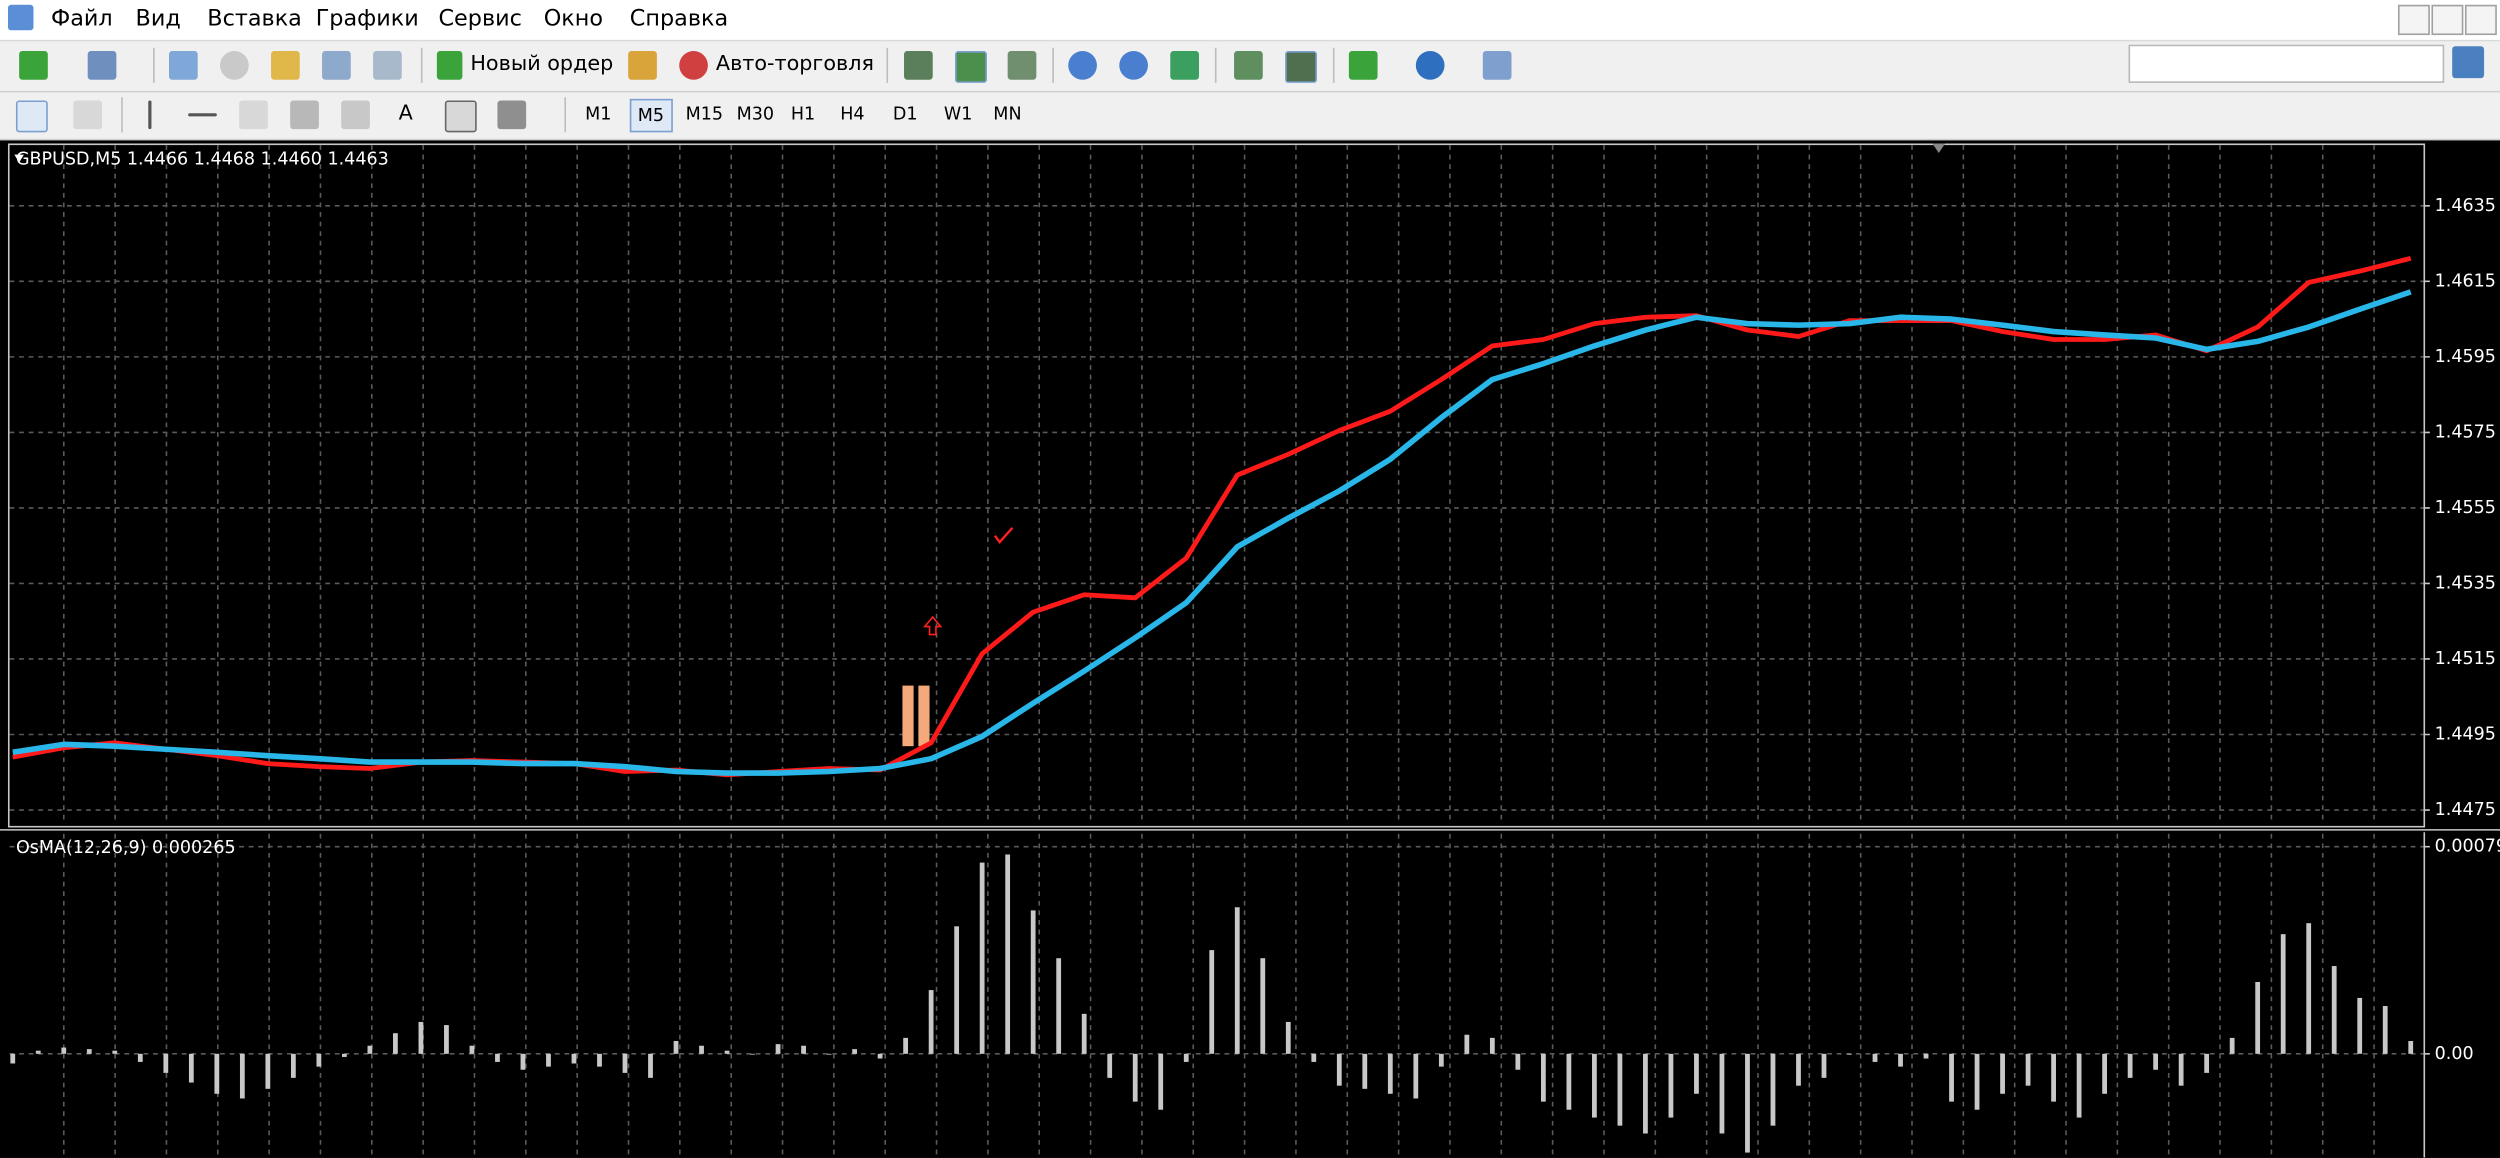  What do you see at coordinates (202, 115) in the screenshot?
I see `horizontal-line-button` at bounding box center [202, 115].